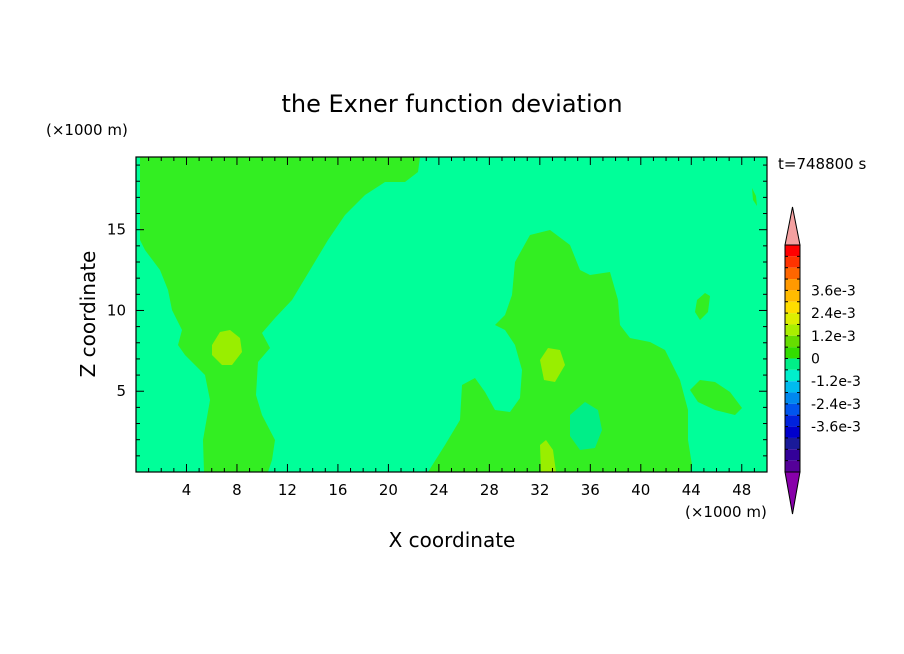 The width and height of the screenshot is (904, 654). What do you see at coordinates (741, 490) in the screenshot?
I see `x-tick-label: 48` at bounding box center [741, 490].